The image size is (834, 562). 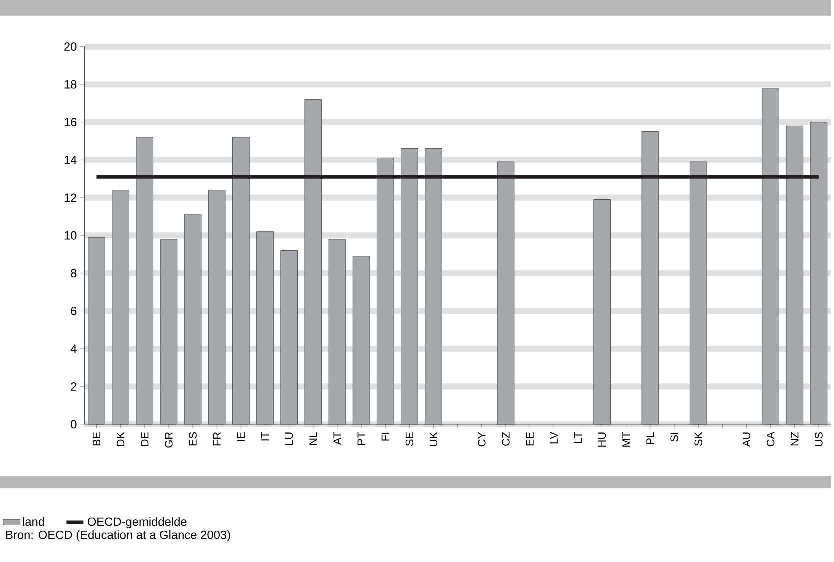 What do you see at coordinates (314, 439) in the screenshot?
I see `x-tick-label: NL` at bounding box center [314, 439].